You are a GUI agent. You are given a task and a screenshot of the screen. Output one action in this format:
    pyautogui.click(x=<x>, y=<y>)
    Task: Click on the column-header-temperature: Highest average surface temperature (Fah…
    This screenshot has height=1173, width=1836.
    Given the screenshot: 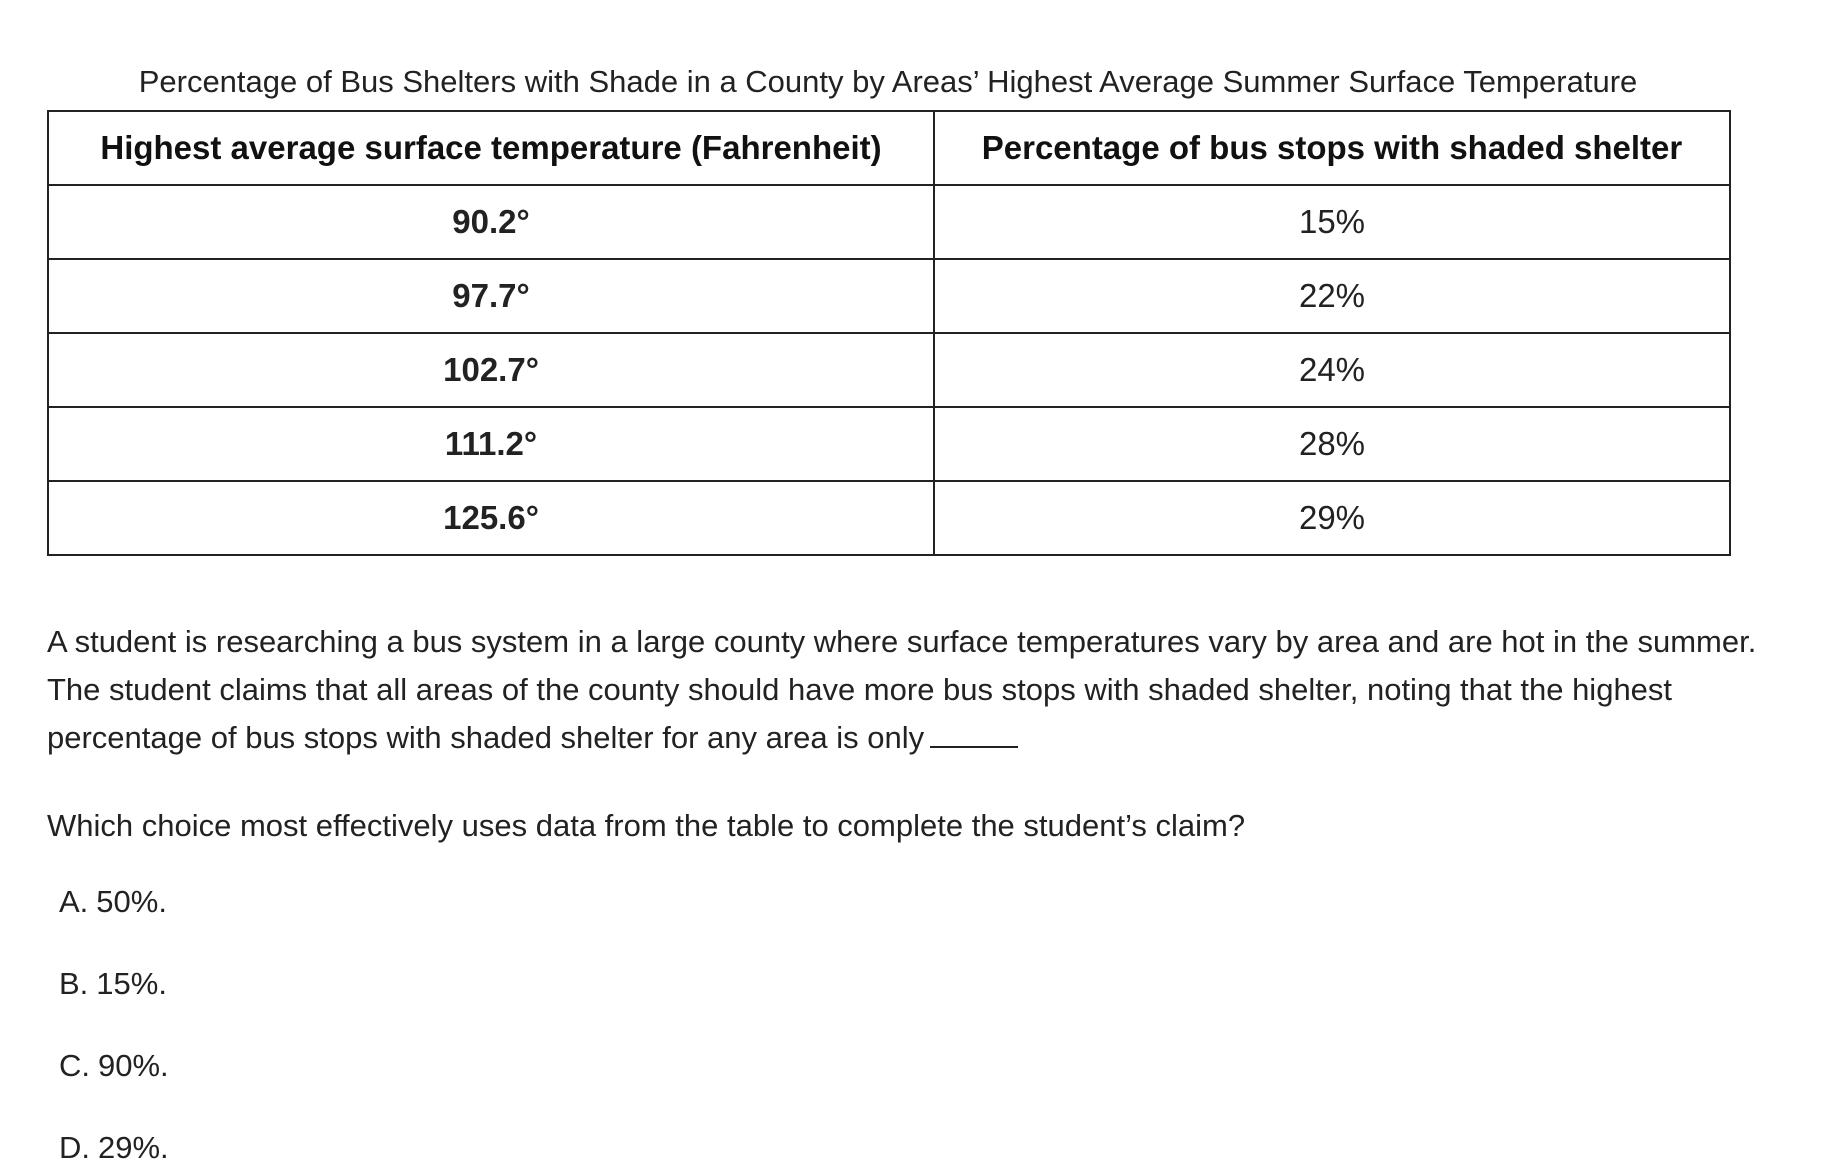 What is the action you would take?
    pyautogui.click(x=491, y=148)
    